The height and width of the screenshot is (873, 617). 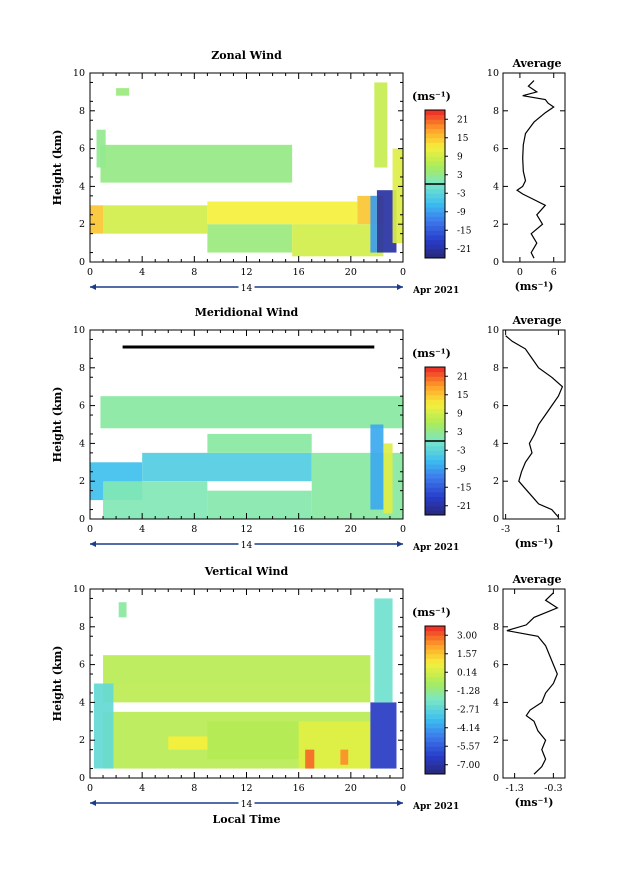 What do you see at coordinates (246, 529) in the screenshot?
I see `x-tick-label: 12` at bounding box center [246, 529].